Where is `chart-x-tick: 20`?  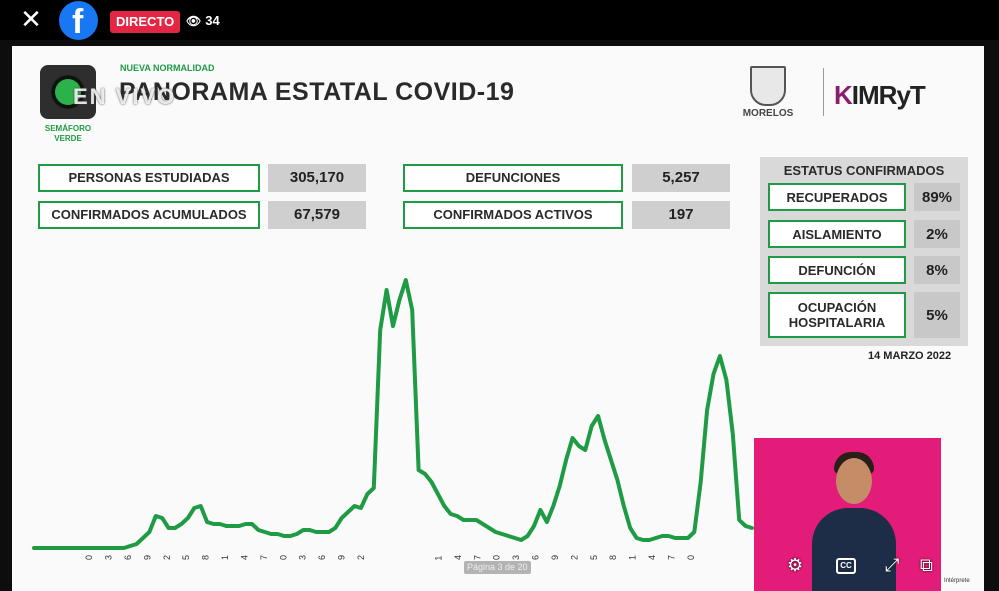 chart-x-tick: 20 is located at coordinates (497, 557).